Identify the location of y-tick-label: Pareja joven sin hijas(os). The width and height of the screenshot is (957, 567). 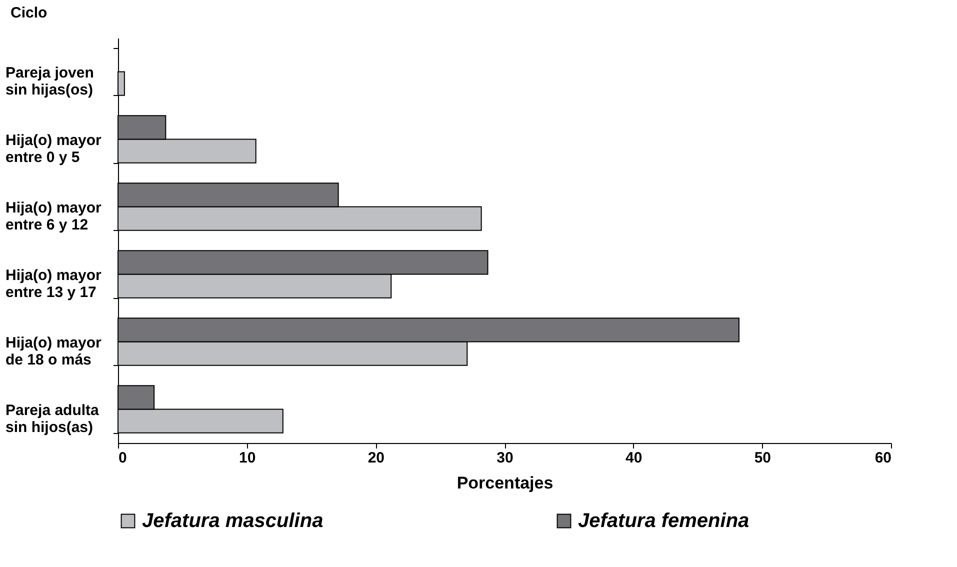
(50, 81).